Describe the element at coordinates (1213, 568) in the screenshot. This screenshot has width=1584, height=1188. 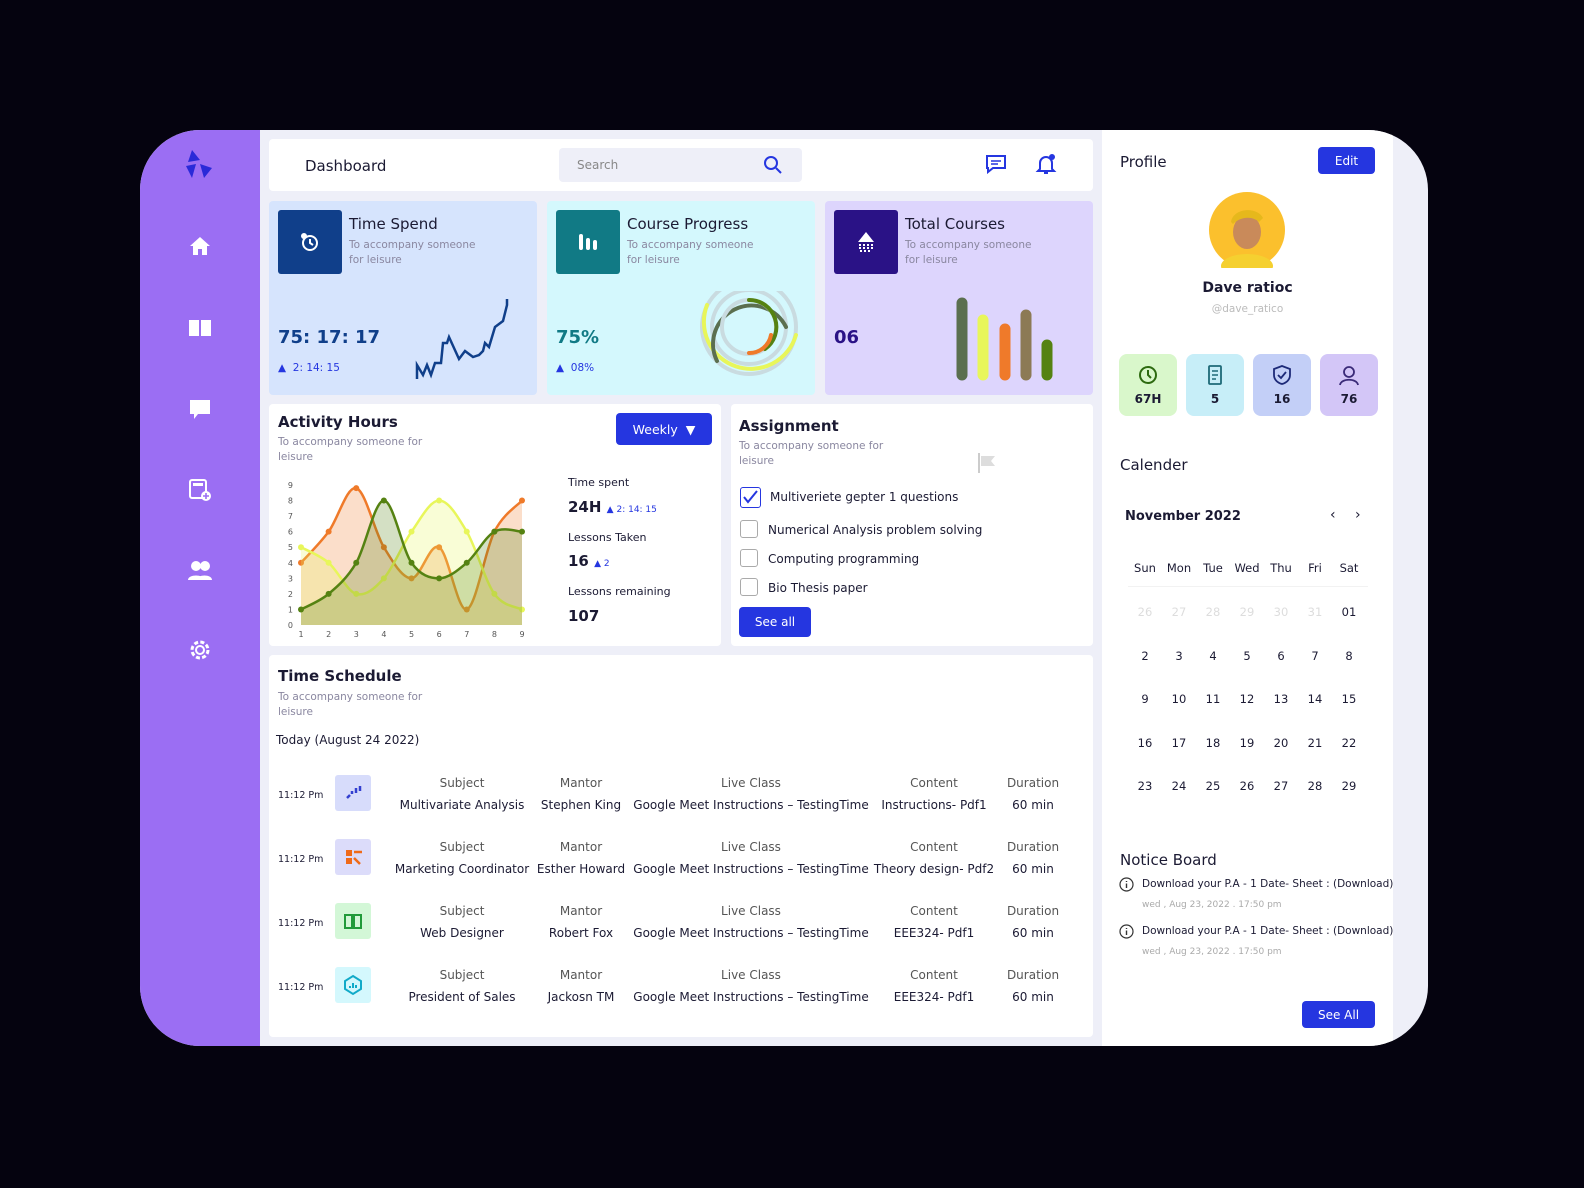
I see `weekday-label: Tue` at that location.